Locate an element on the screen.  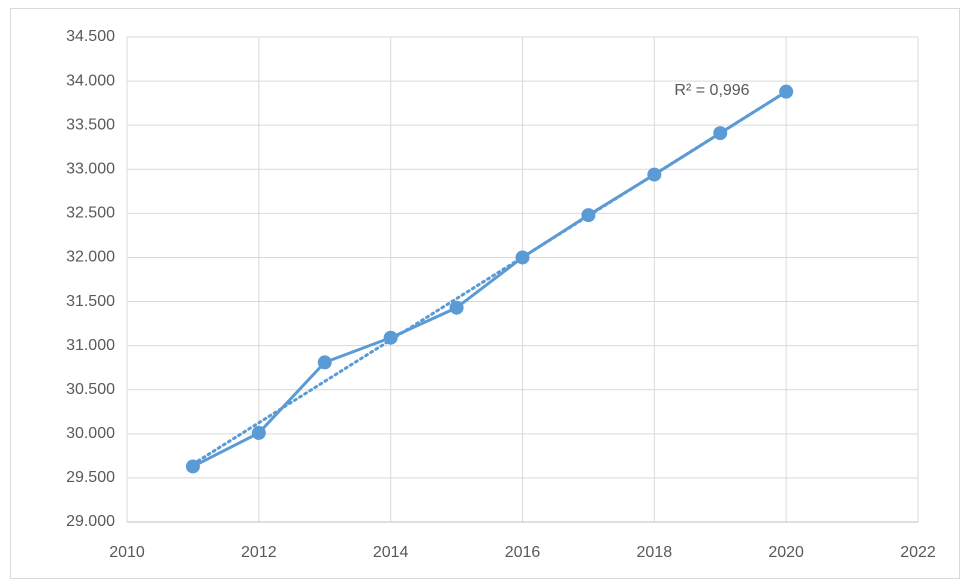
y-tick-label: 30.000 is located at coordinates (90, 433).